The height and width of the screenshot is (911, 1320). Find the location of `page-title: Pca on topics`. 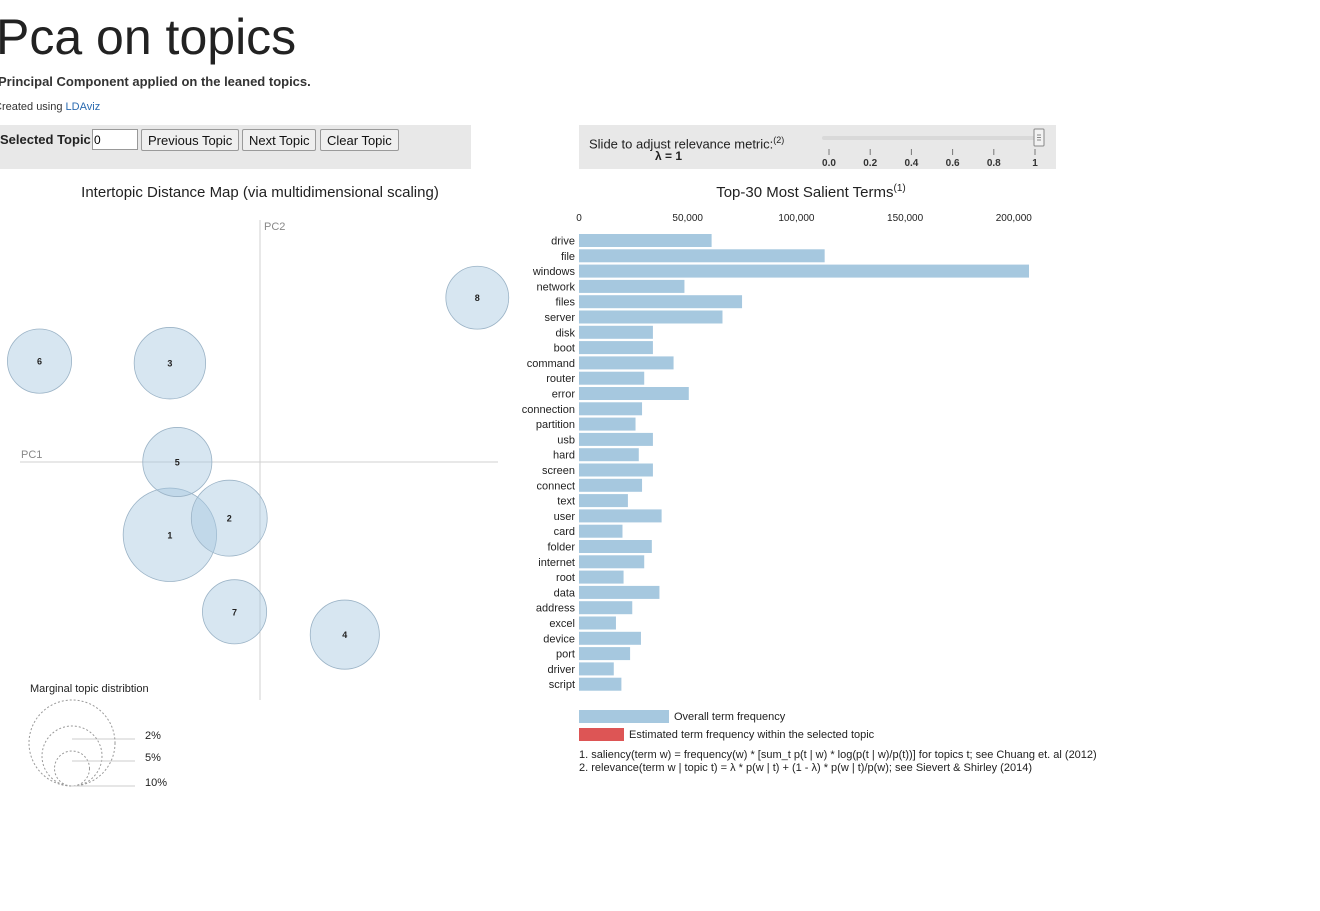

page-title: Pca on topics is located at coordinates (148, 37).